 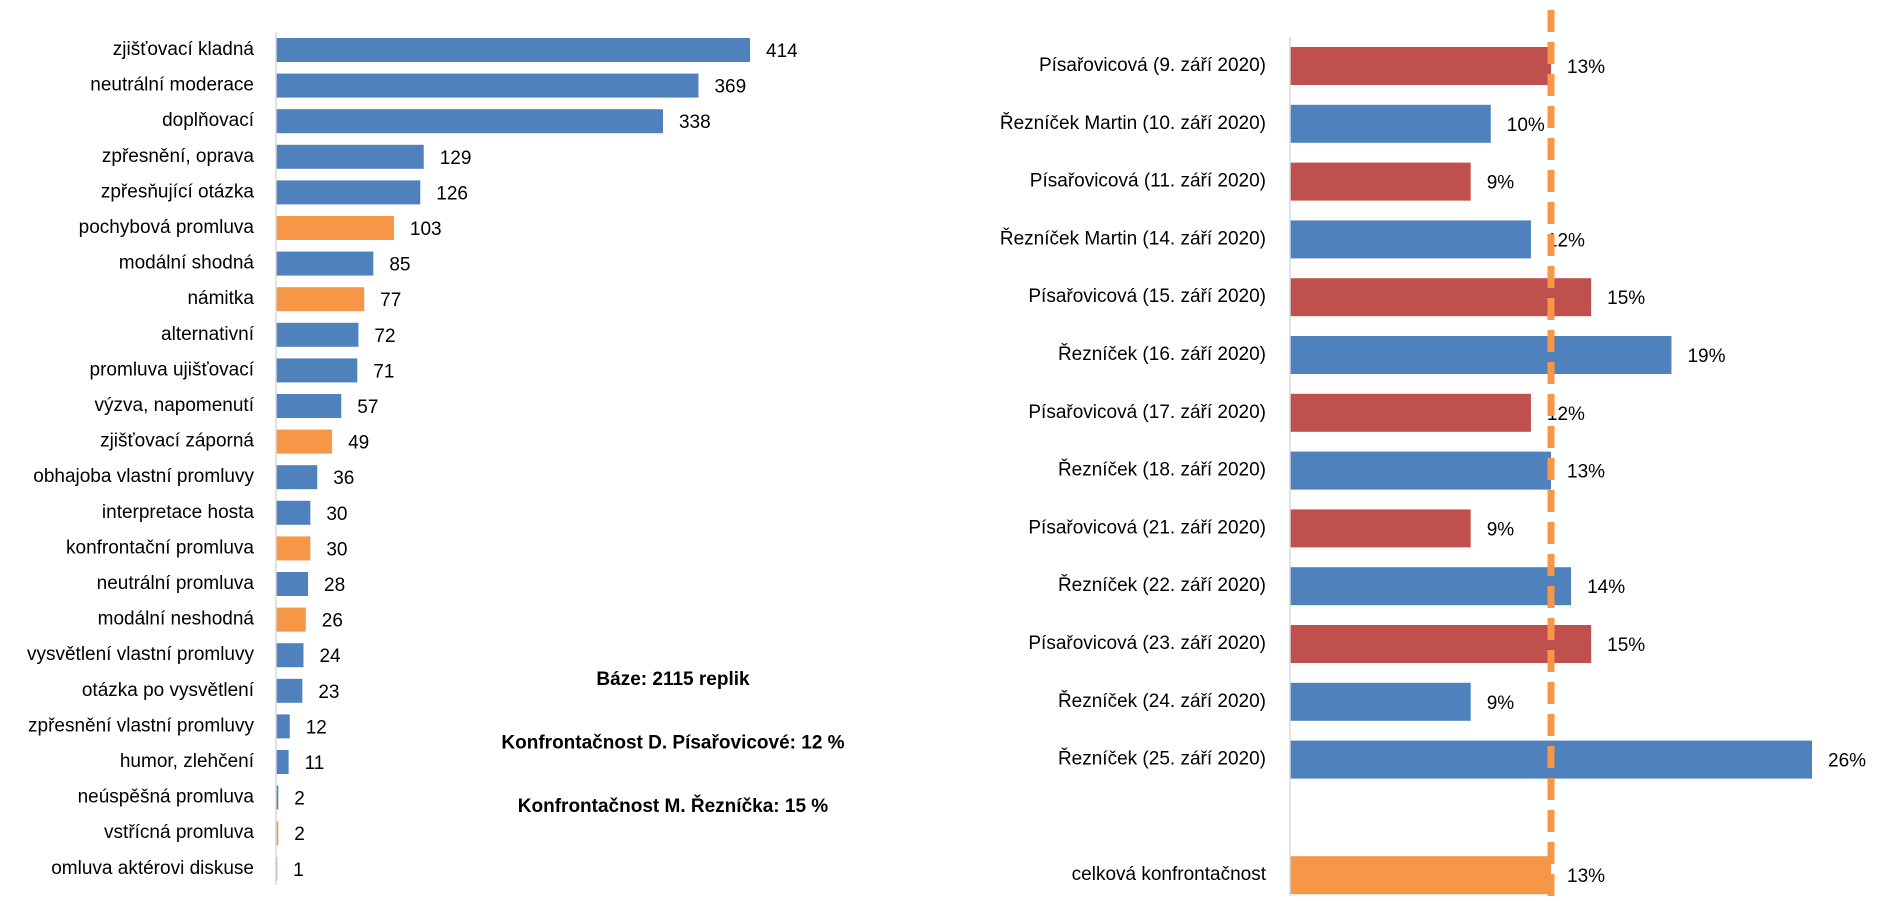 I want to click on value-label: 77, so click(x=390, y=300).